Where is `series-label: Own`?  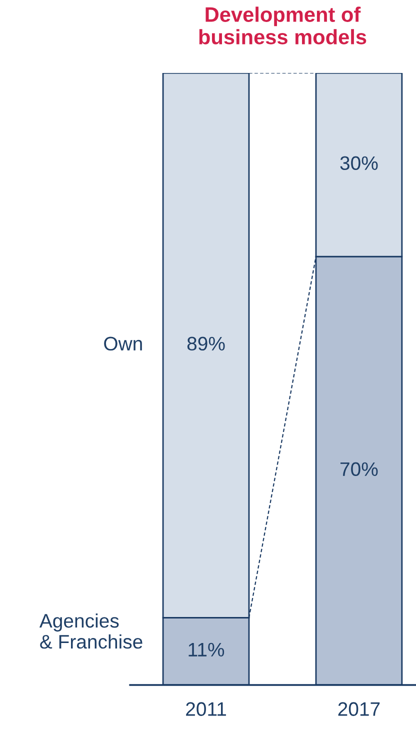 series-label: Own is located at coordinates (123, 343).